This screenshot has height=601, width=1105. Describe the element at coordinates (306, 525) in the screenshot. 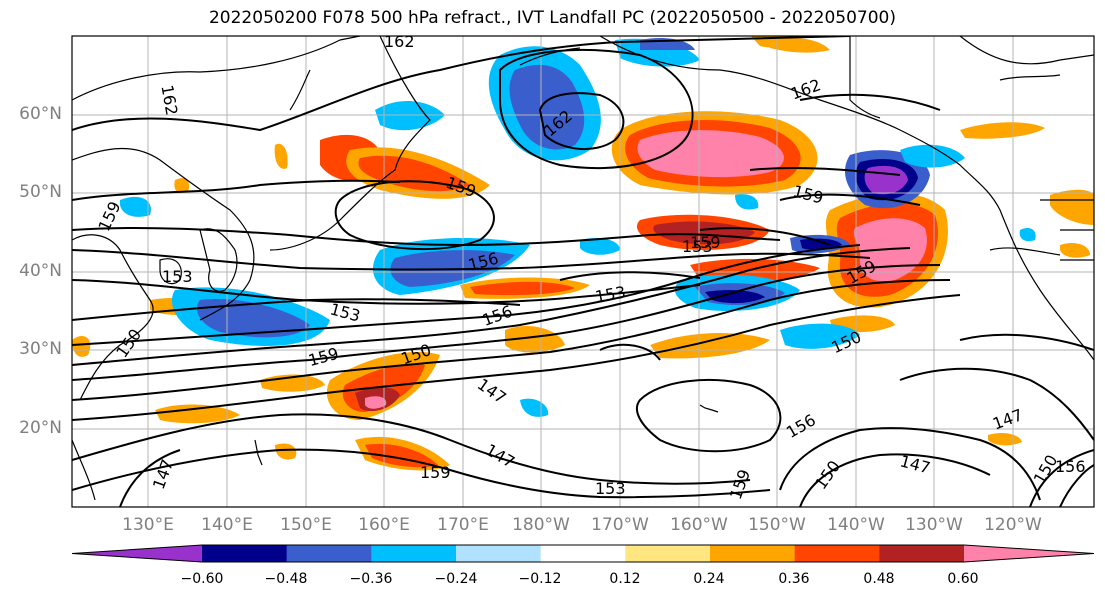

I see `lon-label: 150°E` at that location.